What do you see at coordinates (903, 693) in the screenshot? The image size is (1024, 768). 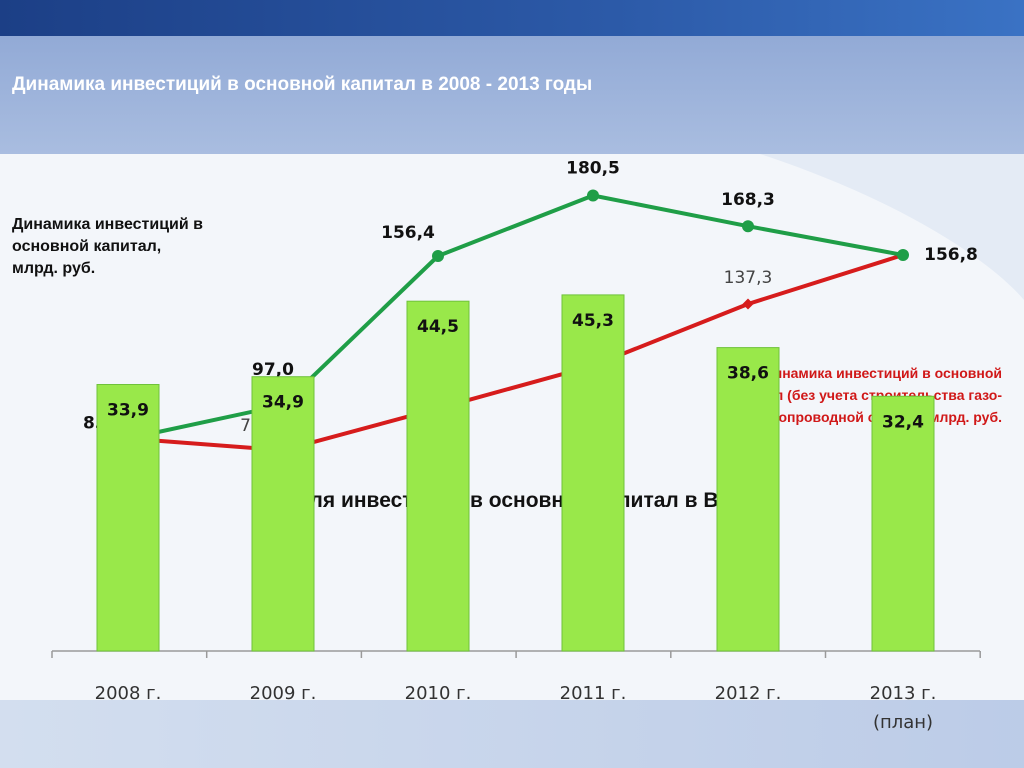 I see `category-tick-label: 2013 г.` at bounding box center [903, 693].